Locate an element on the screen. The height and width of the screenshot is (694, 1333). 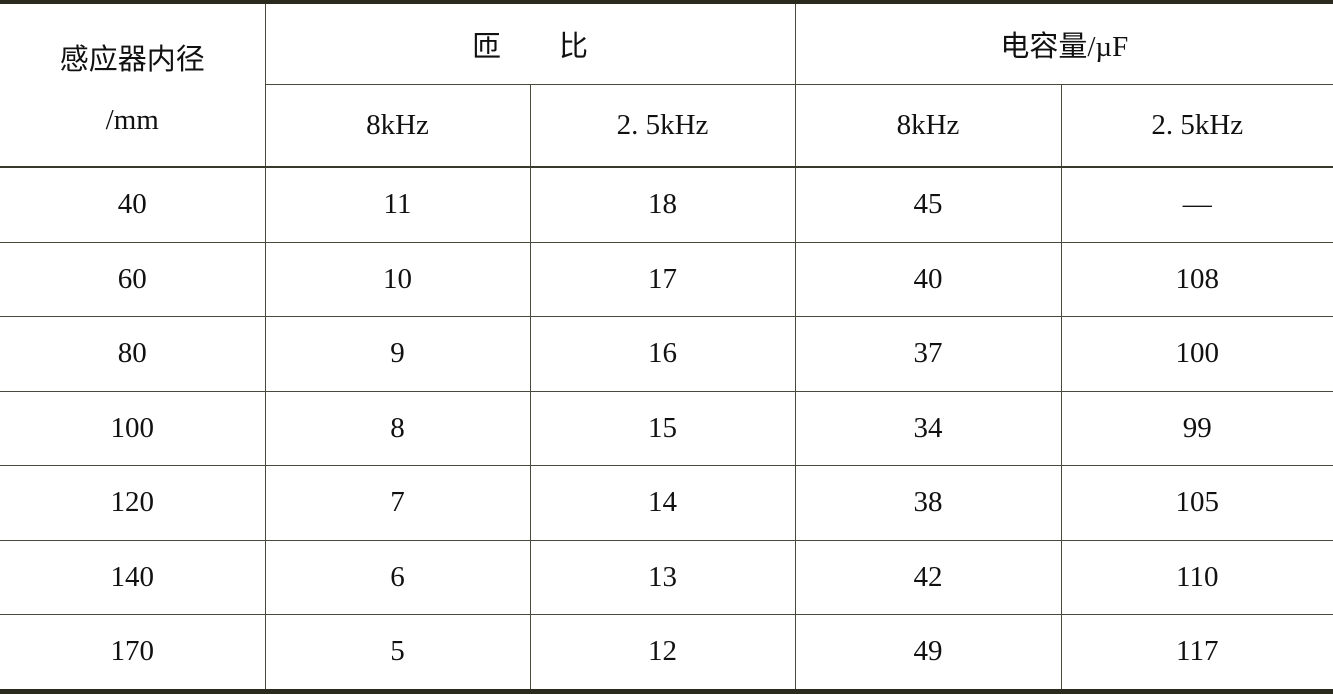
table-cell: 8 is located at coordinates (397, 428).